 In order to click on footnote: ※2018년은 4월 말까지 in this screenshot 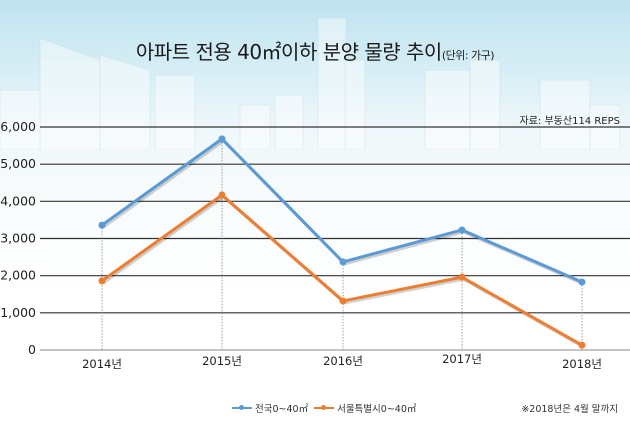, I will do `click(569, 409)`.